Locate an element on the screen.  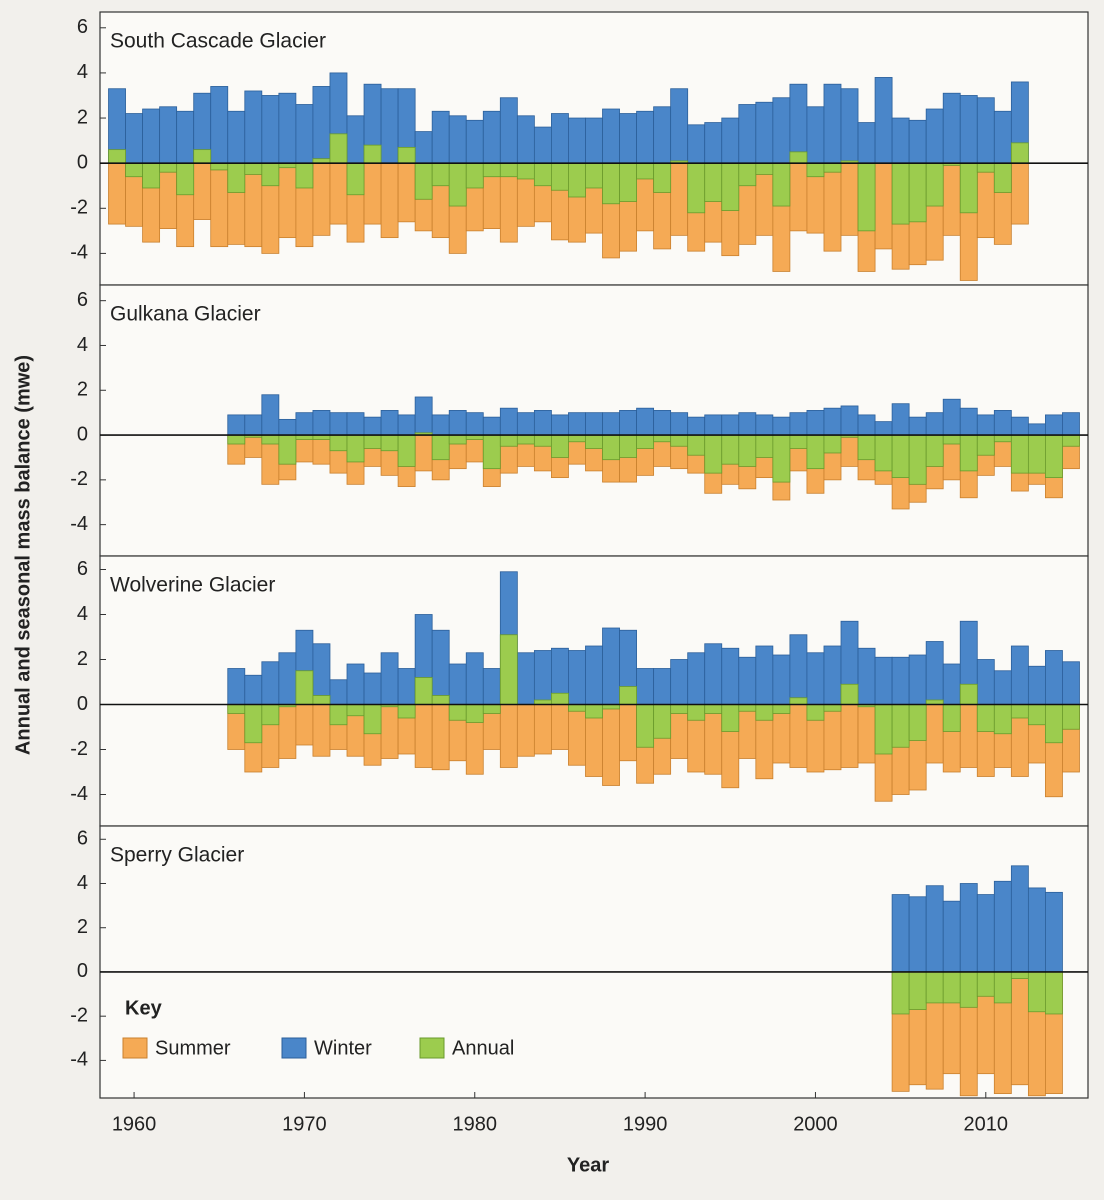
x-tick-label: 2010 is located at coordinates (986, 1124).